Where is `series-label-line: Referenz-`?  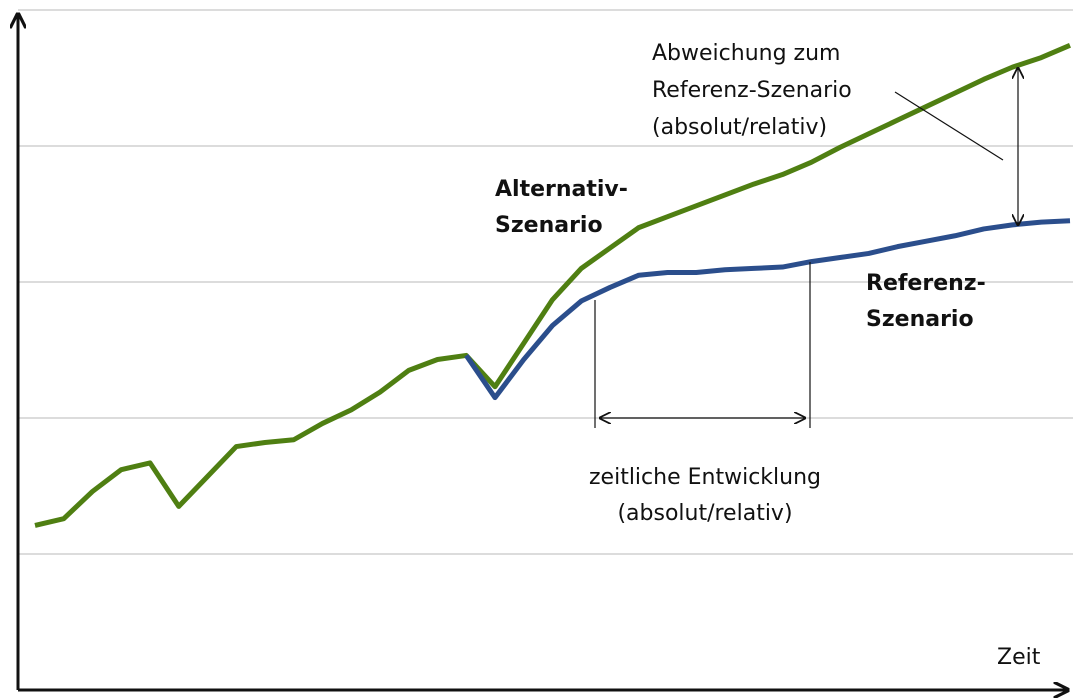
series-label-line: Referenz- is located at coordinates (926, 283).